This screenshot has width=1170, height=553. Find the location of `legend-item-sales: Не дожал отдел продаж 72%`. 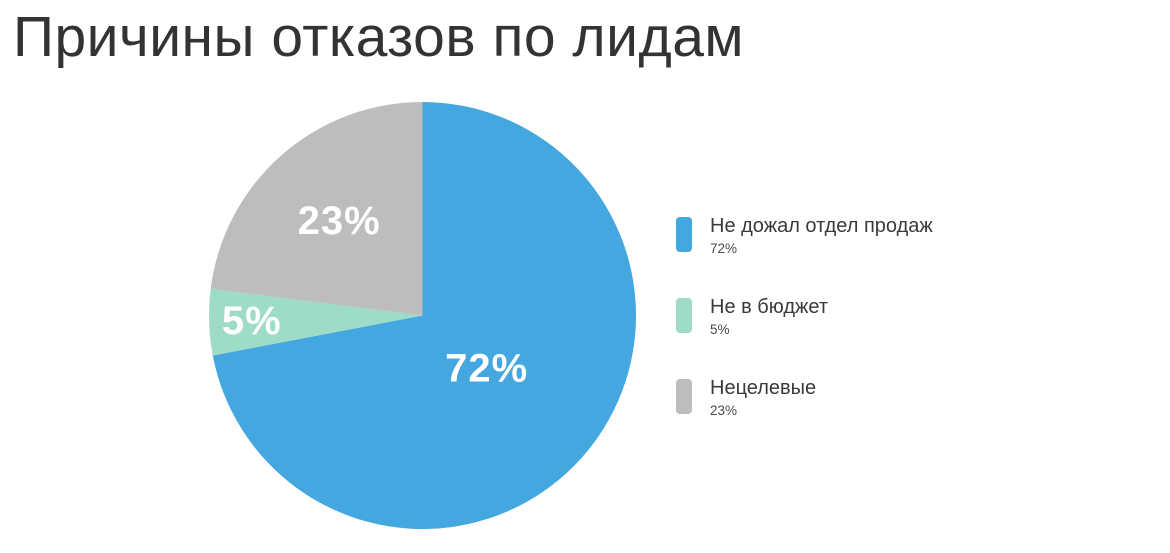

legend-item-sales: Не дожал отдел продаж 72% is located at coordinates (804, 235).